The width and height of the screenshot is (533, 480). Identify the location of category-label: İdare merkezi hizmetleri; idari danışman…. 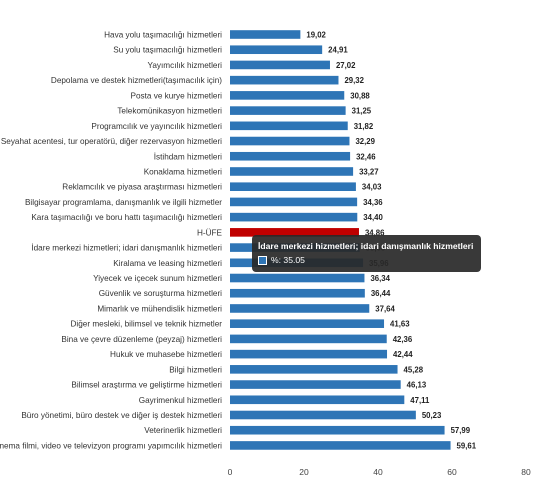
(126, 248).